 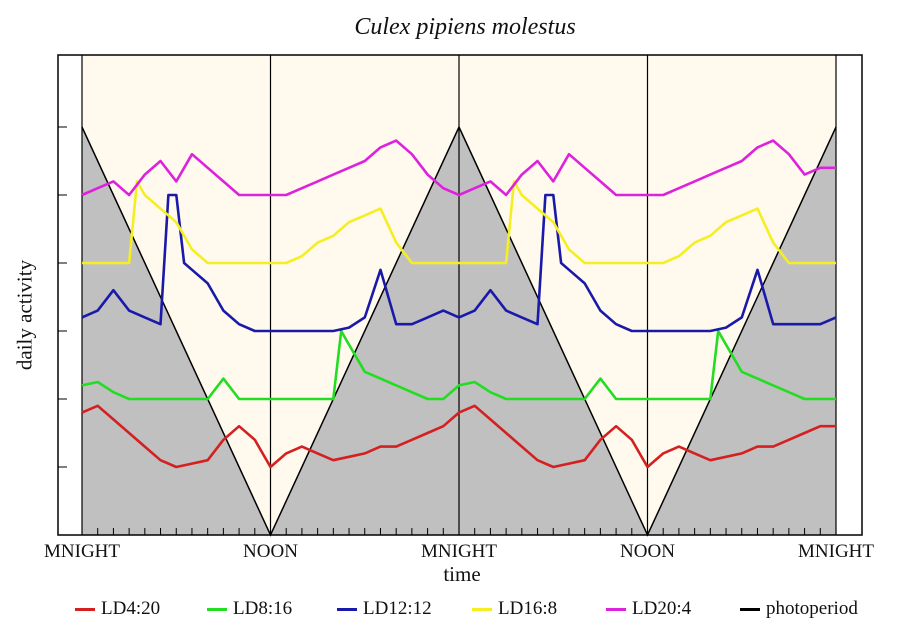 What do you see at coordinates (263, 608) in the screenshot?
I see `legend-label: LD8:16` at bounding box center [263, 608].